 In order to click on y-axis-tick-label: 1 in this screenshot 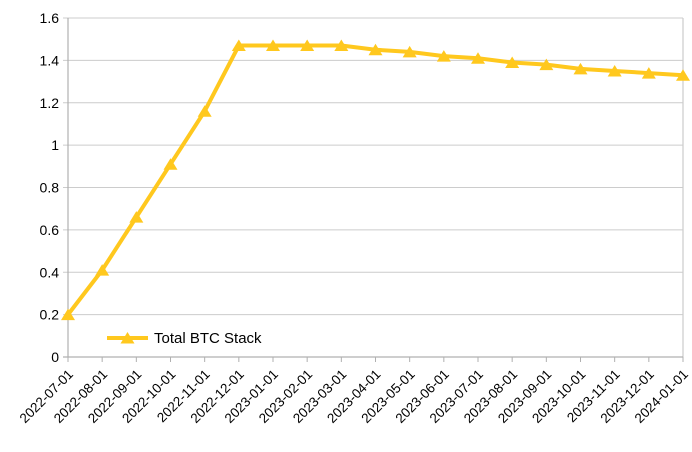, I will do `click(55, 145)`.